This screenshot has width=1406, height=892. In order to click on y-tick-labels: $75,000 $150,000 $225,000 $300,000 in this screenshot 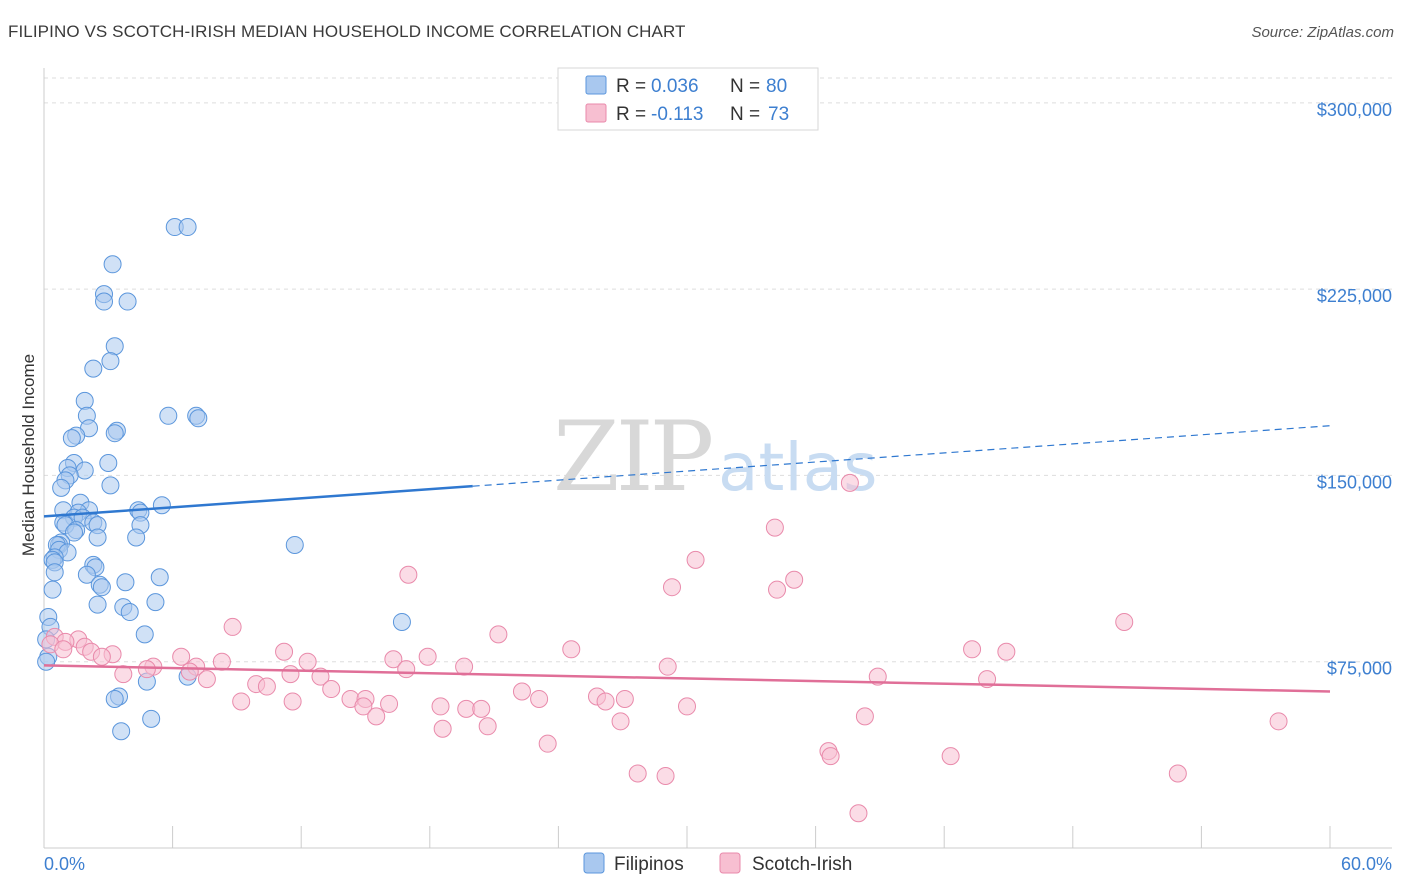, I will do `click(1354, 389)`.